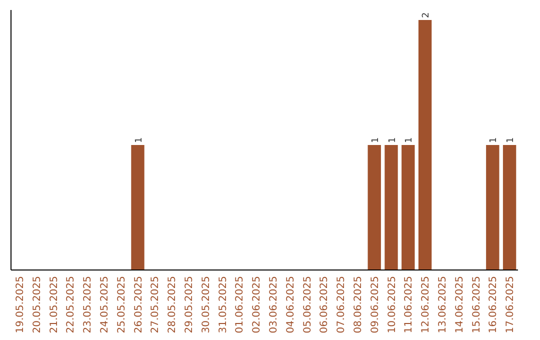 Image resolution: width=540 pixels, height=340 pixels. I want to click on x-tick-label: 19.05.2025, so click(20, 305).